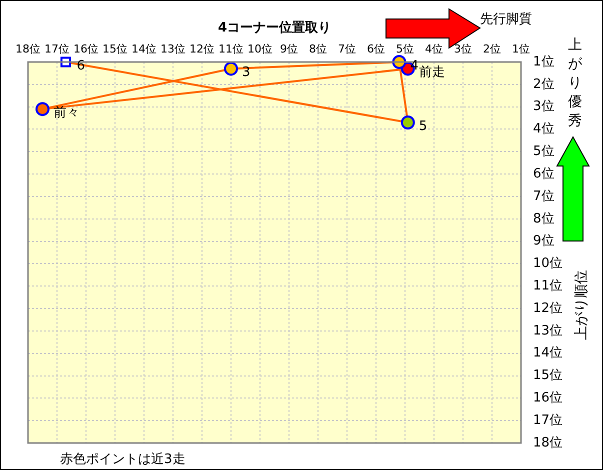 This screenshot has width=603, height=470. I want to click on y-tick-label: 13位, so click(548, 330).